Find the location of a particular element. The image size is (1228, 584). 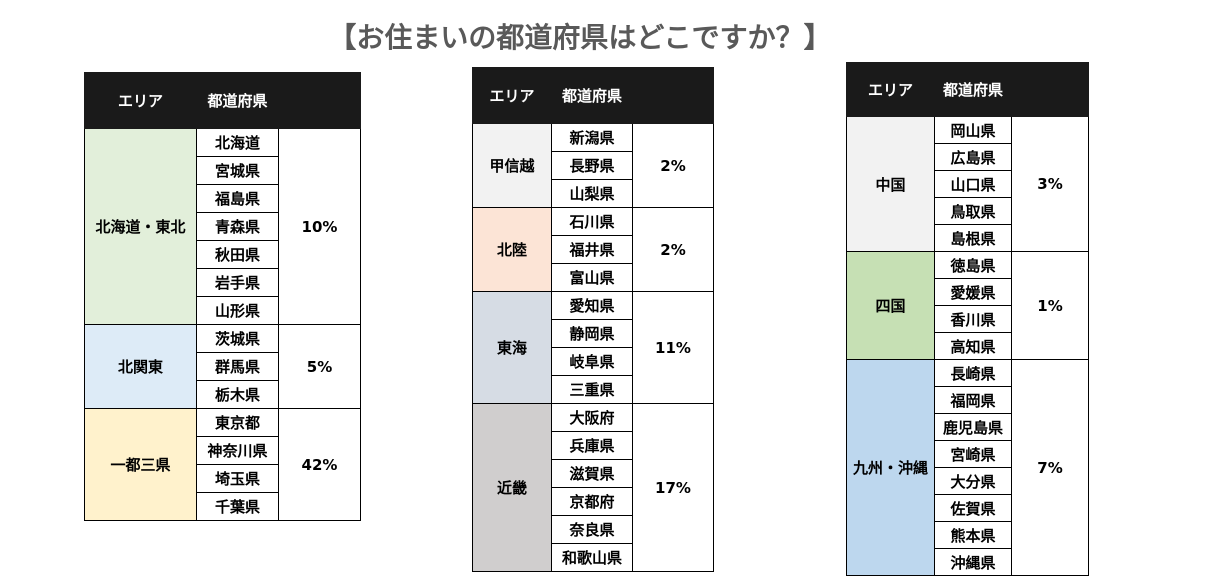

percent-cell: 2% is located at coordinates (673, 249).